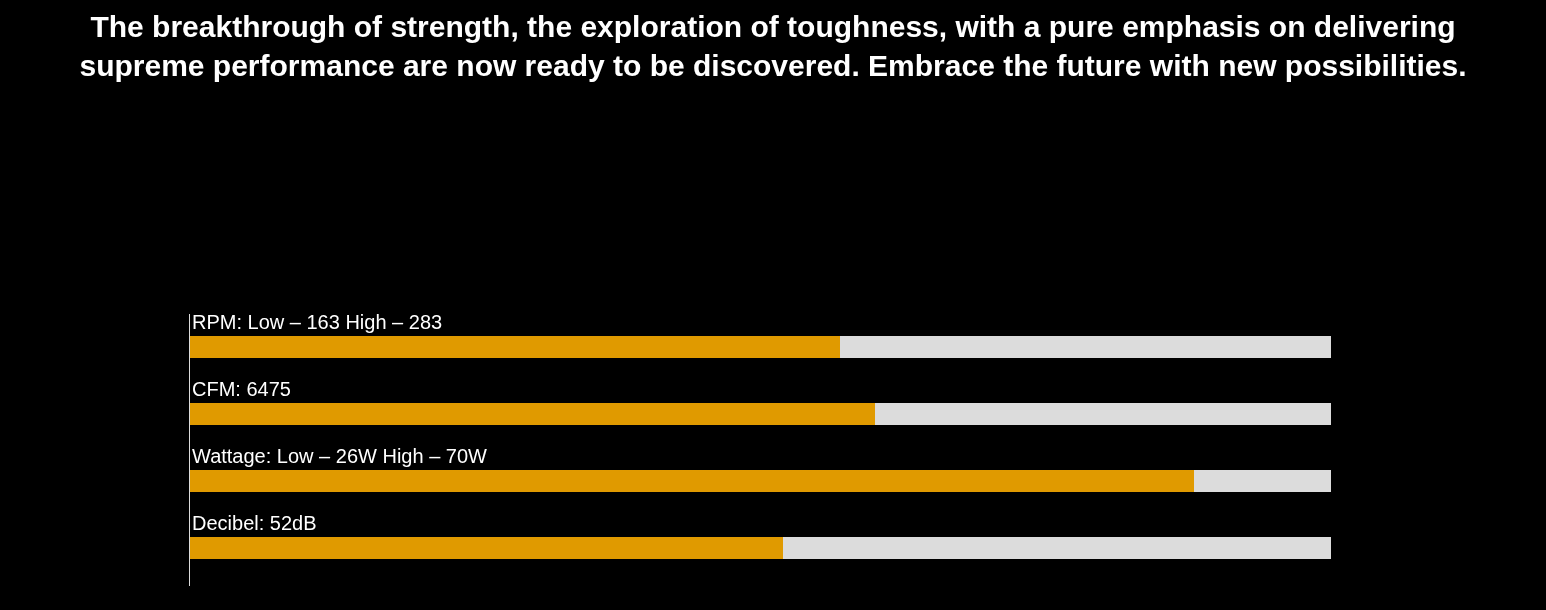 This screenshot has width=1546, height=610. What do you see at coordinates (254, 523) in the screenshot?
I see `y-tick-label: Decibel: 52dB` at bounding box center [254, 523].